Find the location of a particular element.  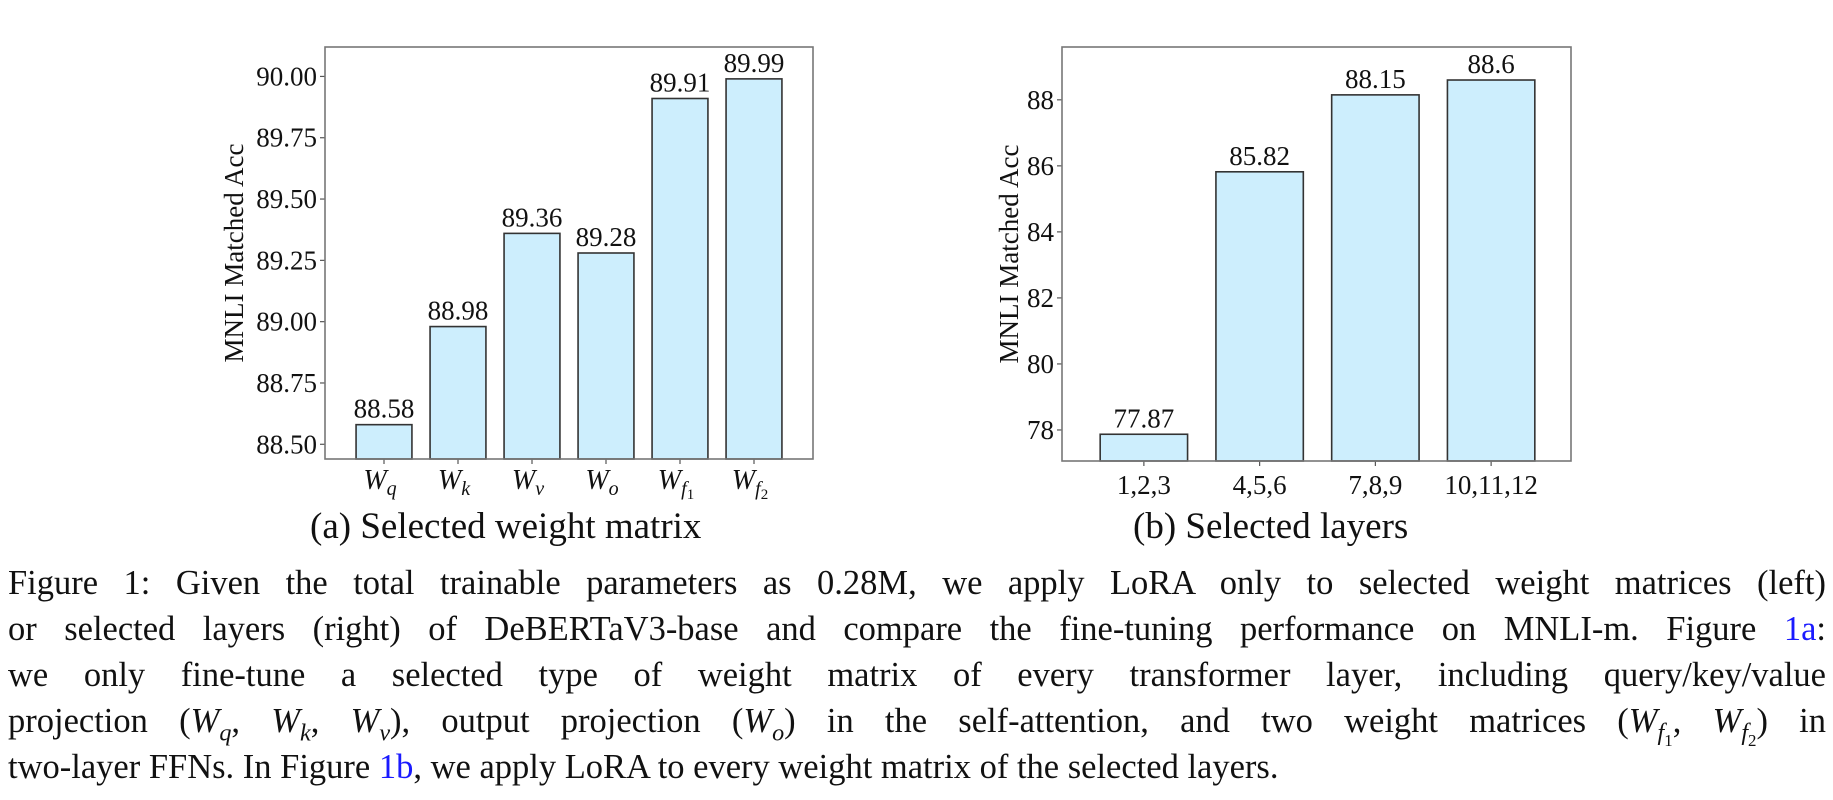

bar-value-label: 89.99 is located at coordinates (754, 63).